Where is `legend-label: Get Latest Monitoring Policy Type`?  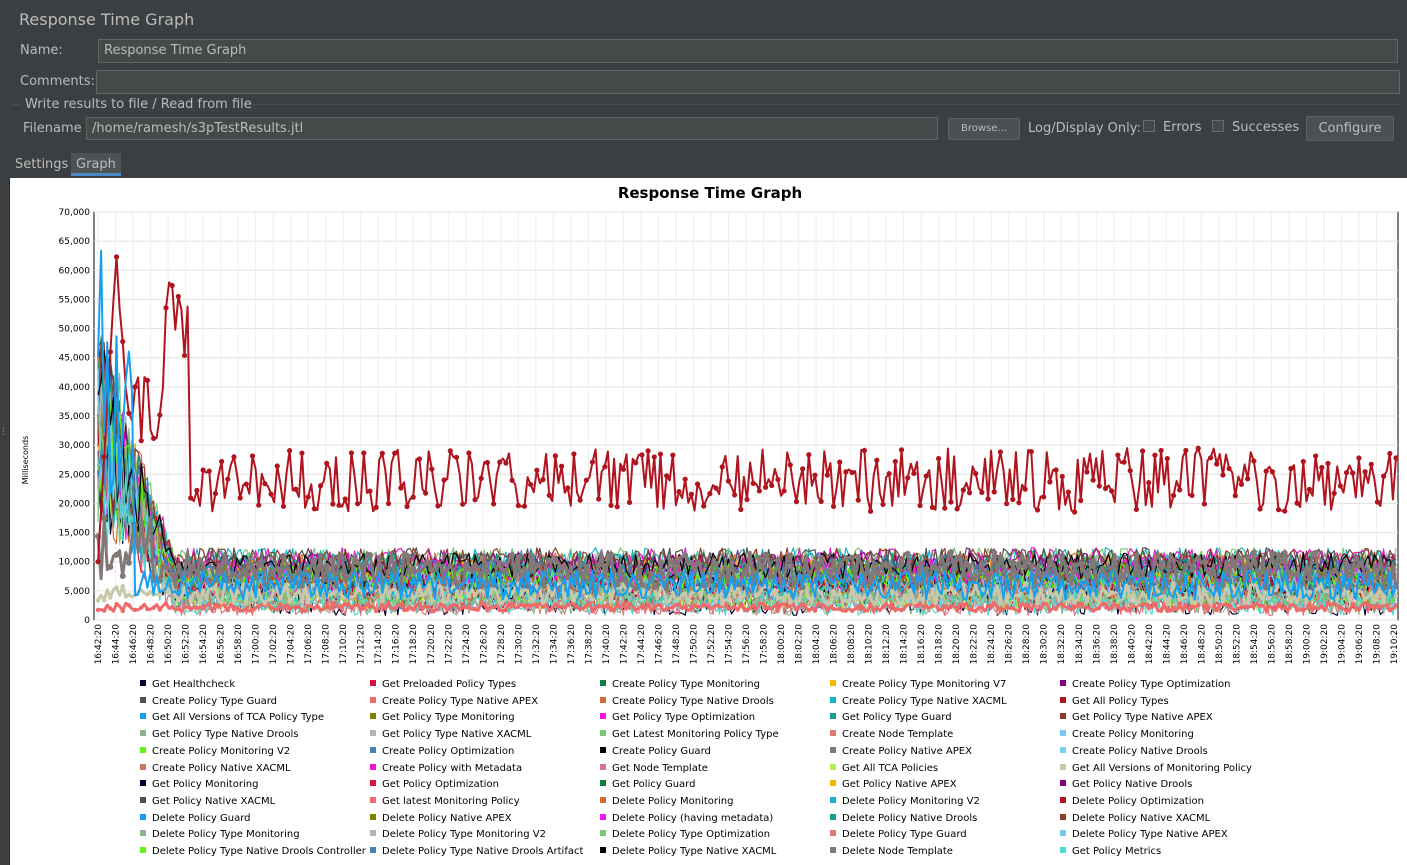
legend-label: Get Latest Monitoring Policy Type is located at coordinates (695, 735).